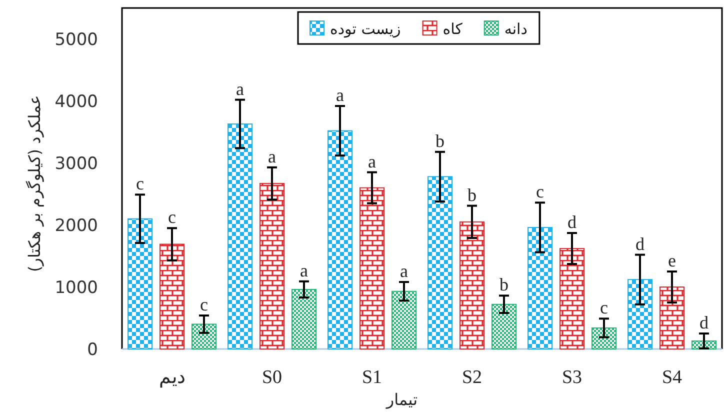  I want to click on y-tick-label: 0, so click(92, 350).